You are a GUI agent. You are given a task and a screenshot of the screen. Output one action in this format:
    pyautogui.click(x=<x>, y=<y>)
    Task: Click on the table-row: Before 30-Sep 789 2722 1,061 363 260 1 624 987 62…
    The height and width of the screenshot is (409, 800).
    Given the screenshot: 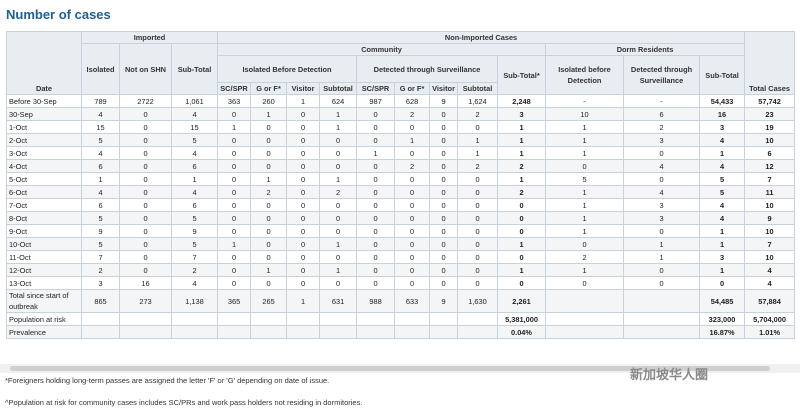 What is the action you would take?
    pyautogui.click(x=401, y=101)
    